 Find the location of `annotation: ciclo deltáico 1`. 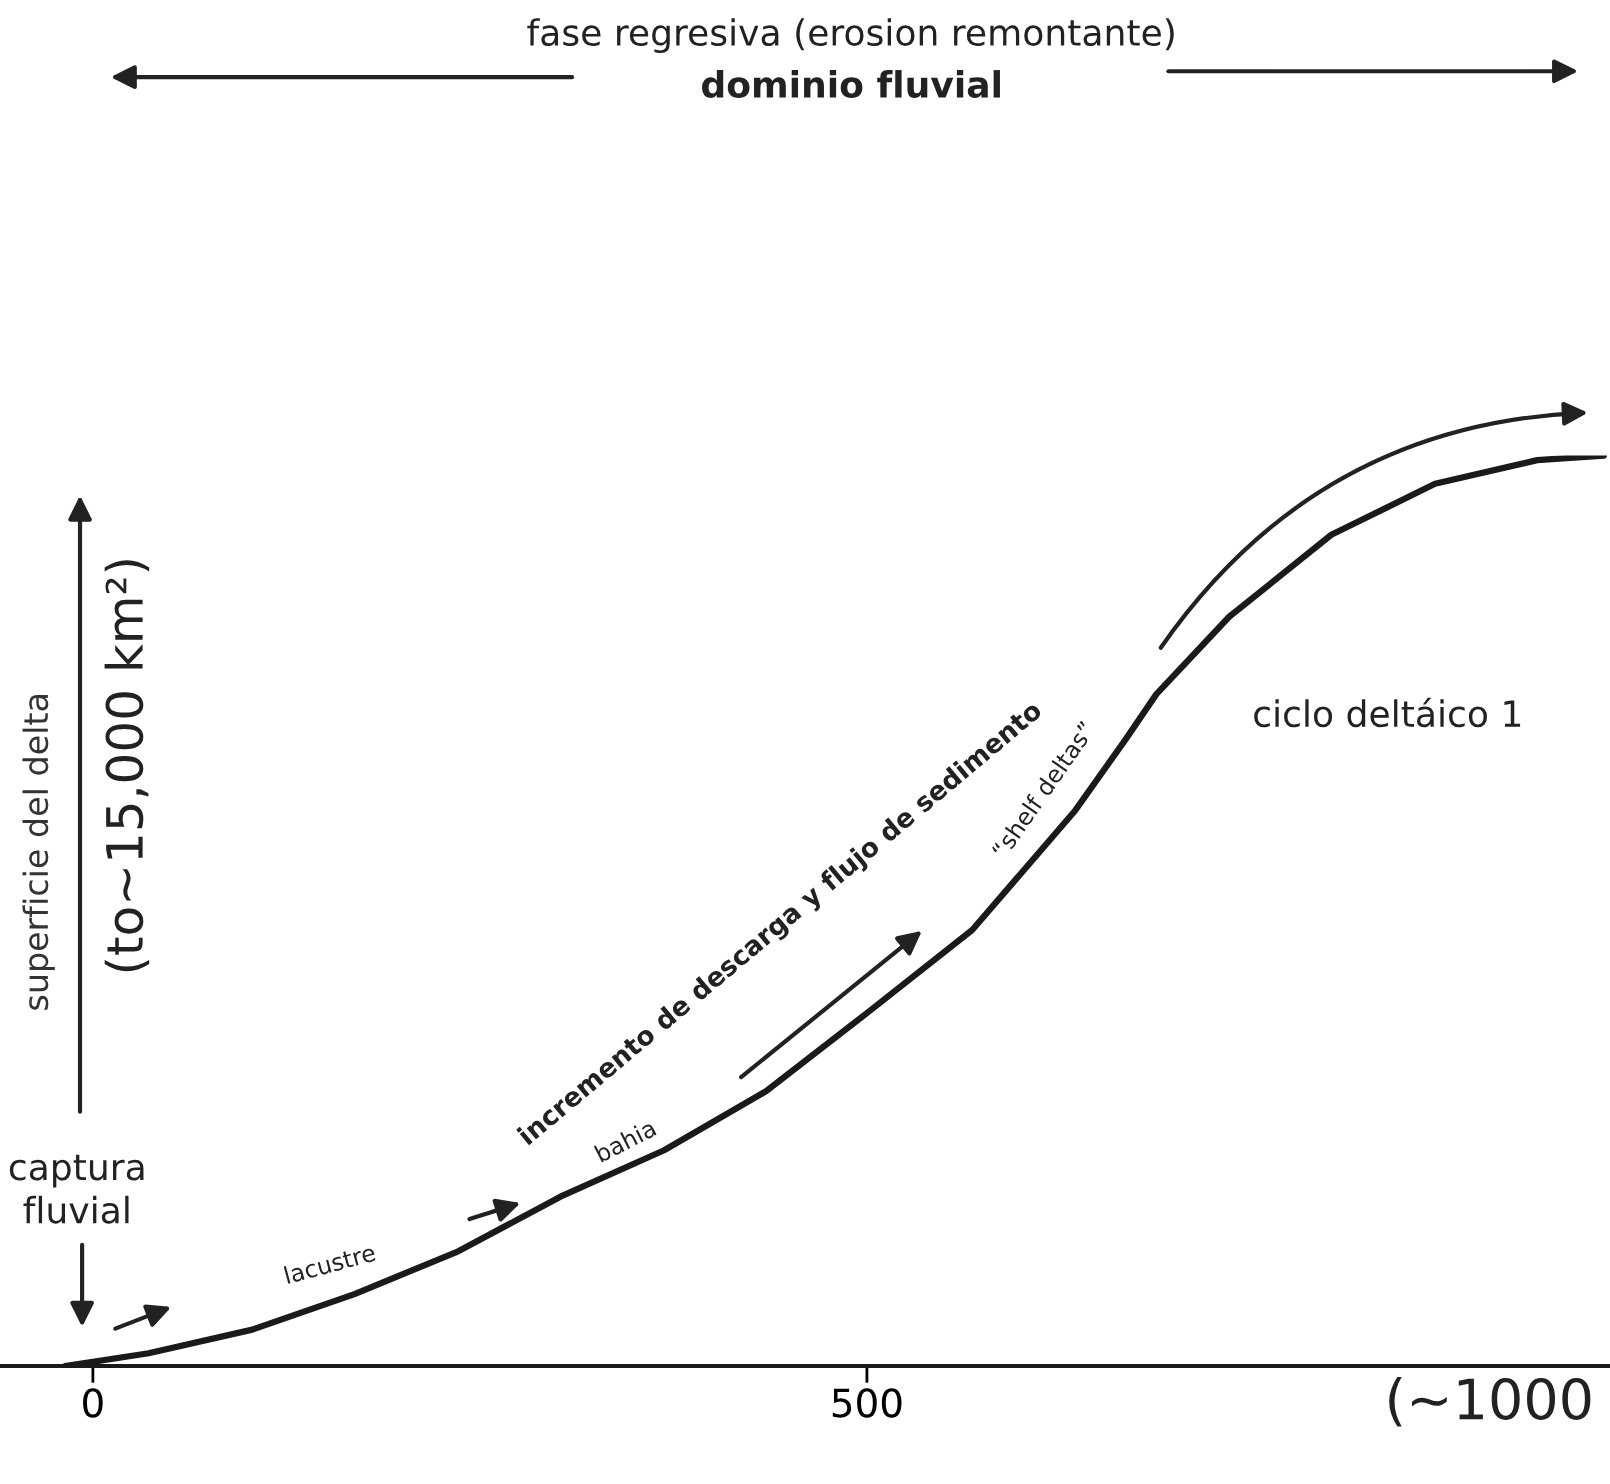

annotation: ciclo deltáico 1 is located at coordinates (1387, 712).